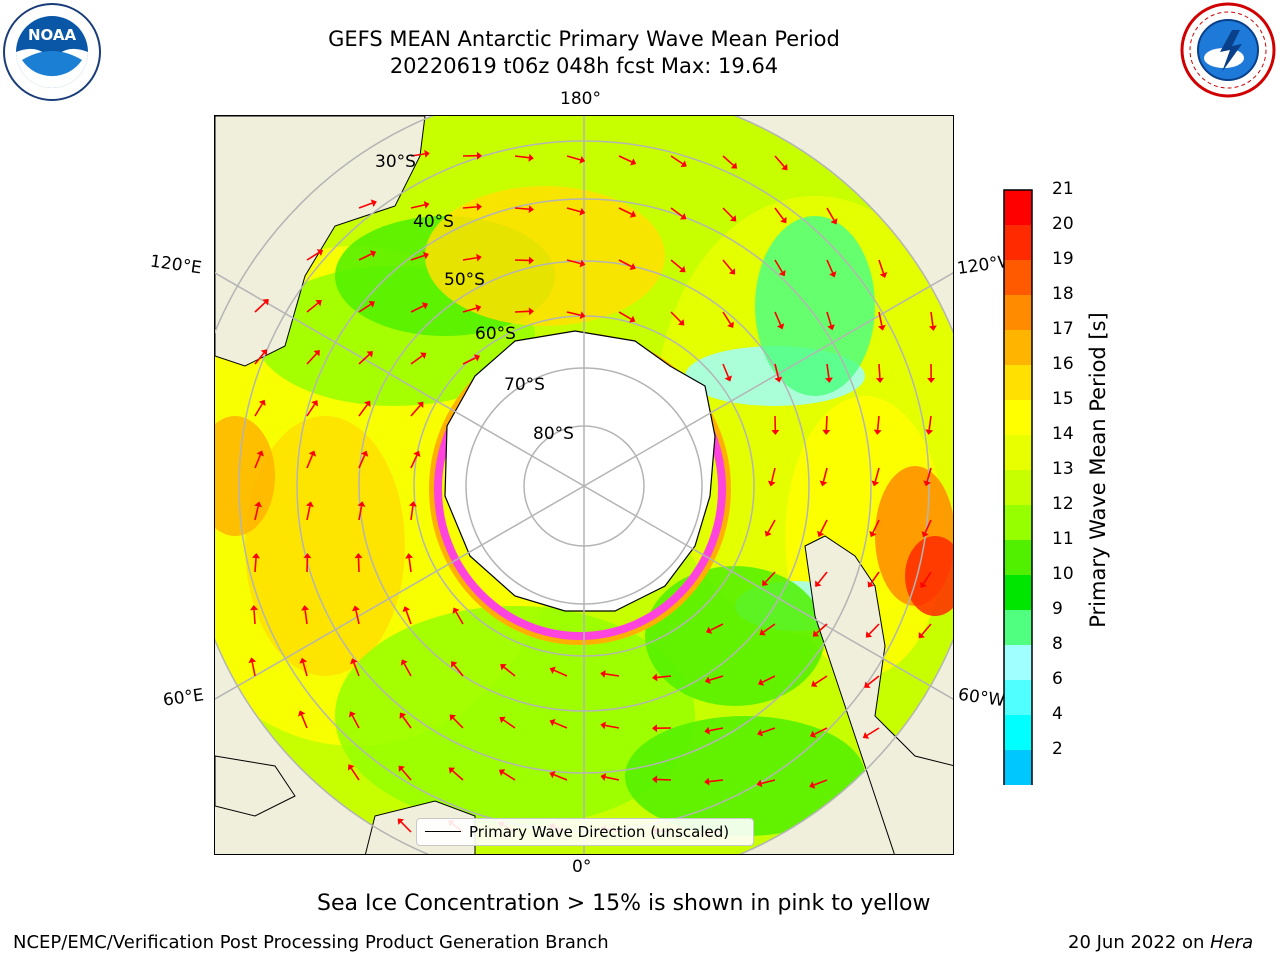  What do you see at coordinates (1063, 294) in the screenshot?
I see `colorbar-tick-label: 18` at bounding box center [1063, 294].